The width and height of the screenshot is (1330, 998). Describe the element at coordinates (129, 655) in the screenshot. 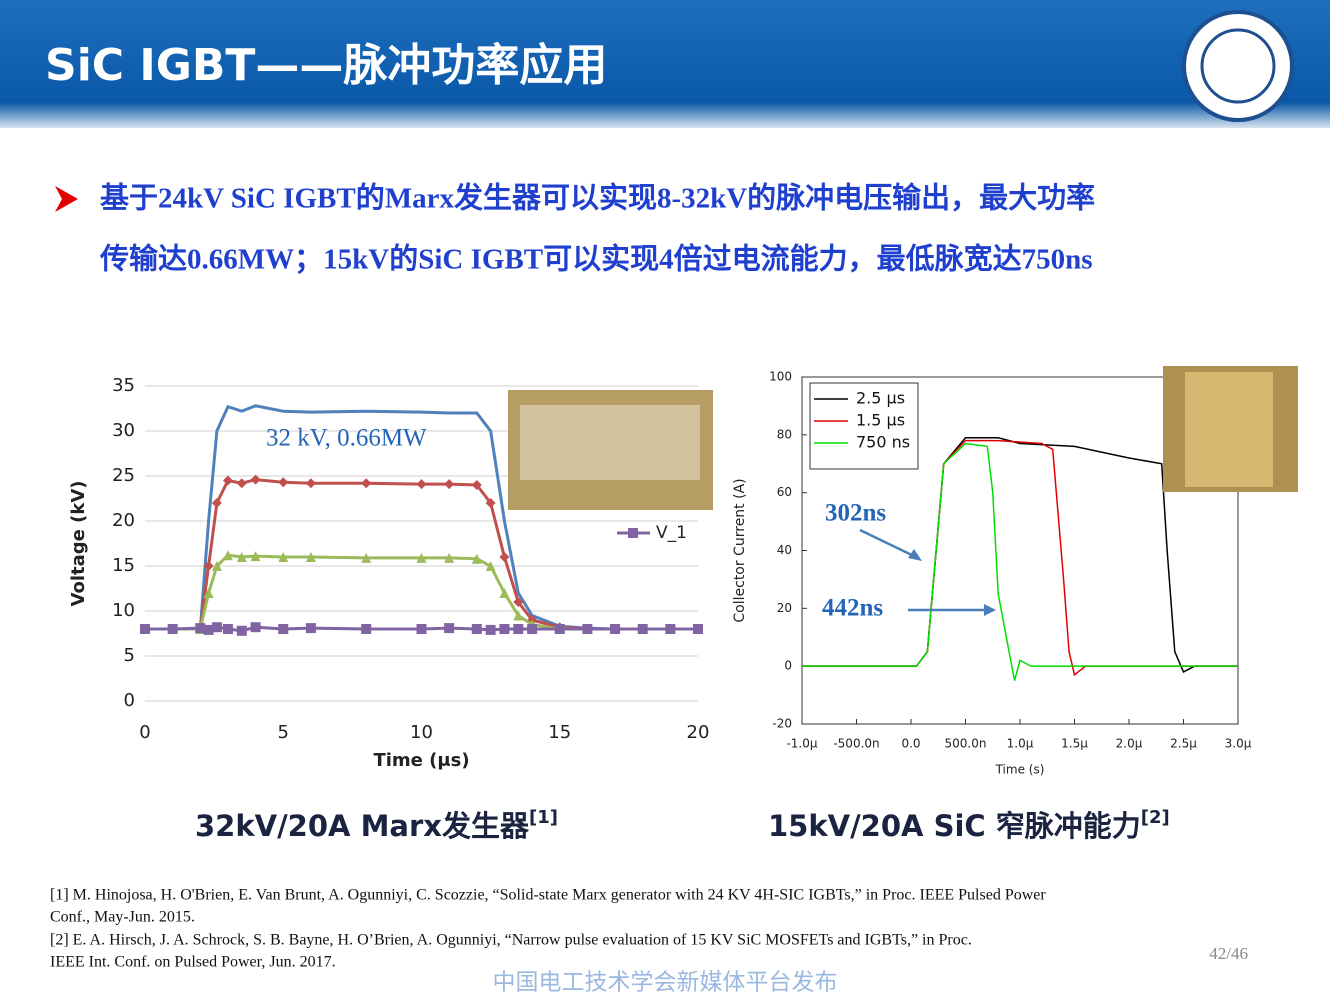

I see `y-tick-label: 5` at that location.